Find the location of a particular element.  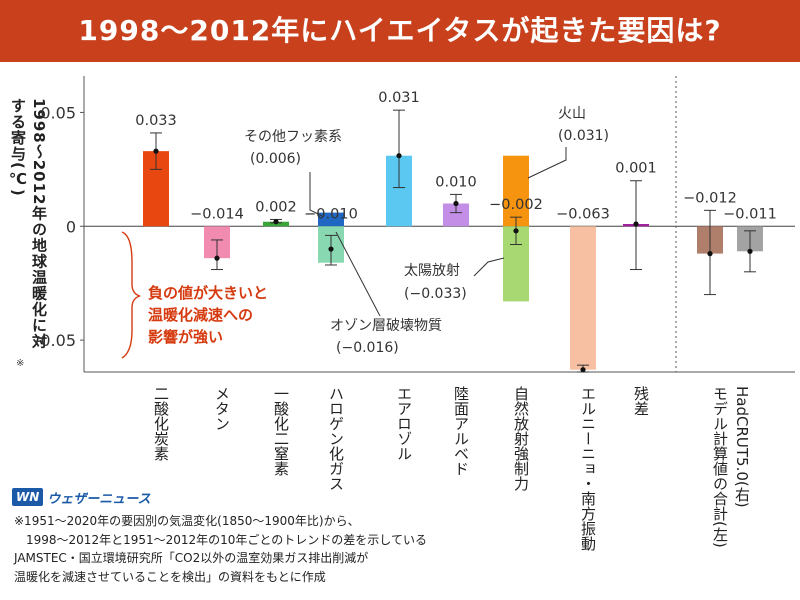

y-axis-label: 1998〜2012年の地球温暖化に対する寄与(℃) is located at coordinates (28, 224).